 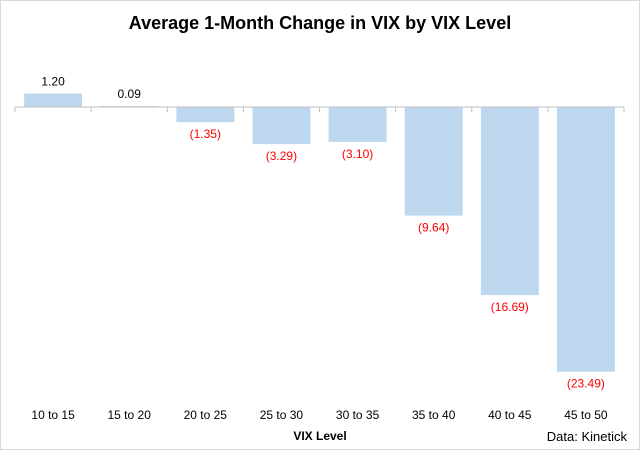 What do you see at coordinates (282, 415) in the screenshot?
I see `category-tick-label: 25 to 30` at bounding box center [282, 415].